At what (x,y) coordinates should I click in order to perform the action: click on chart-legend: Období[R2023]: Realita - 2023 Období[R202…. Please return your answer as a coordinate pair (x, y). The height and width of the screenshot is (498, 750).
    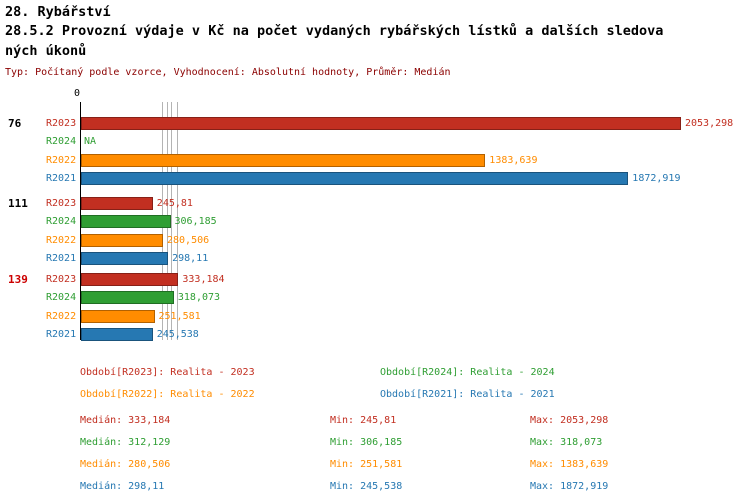
    Looking at the image, I should click on (400, 384).